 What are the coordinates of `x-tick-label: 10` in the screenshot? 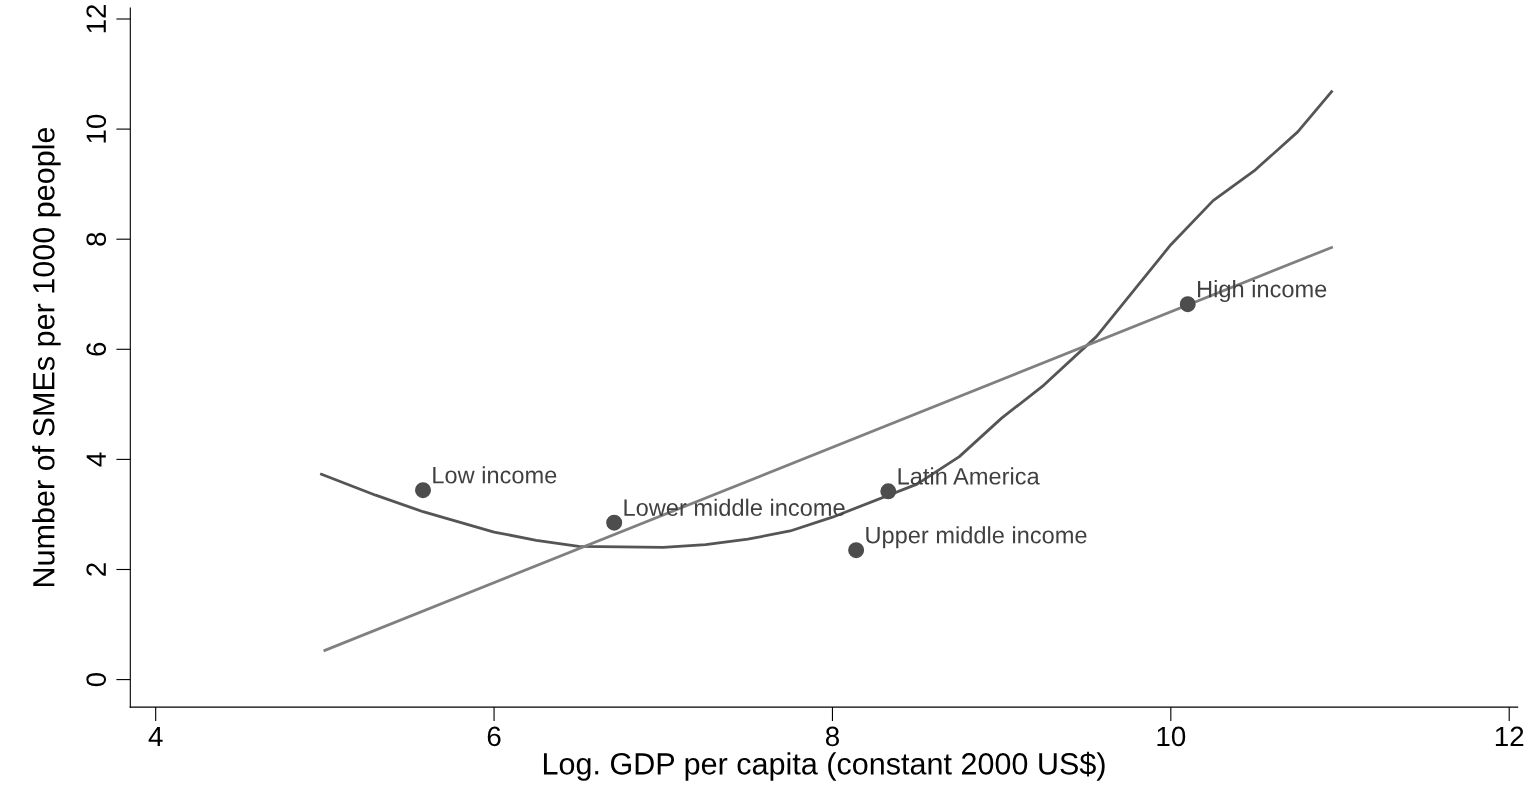 It's located at (1171, 736).